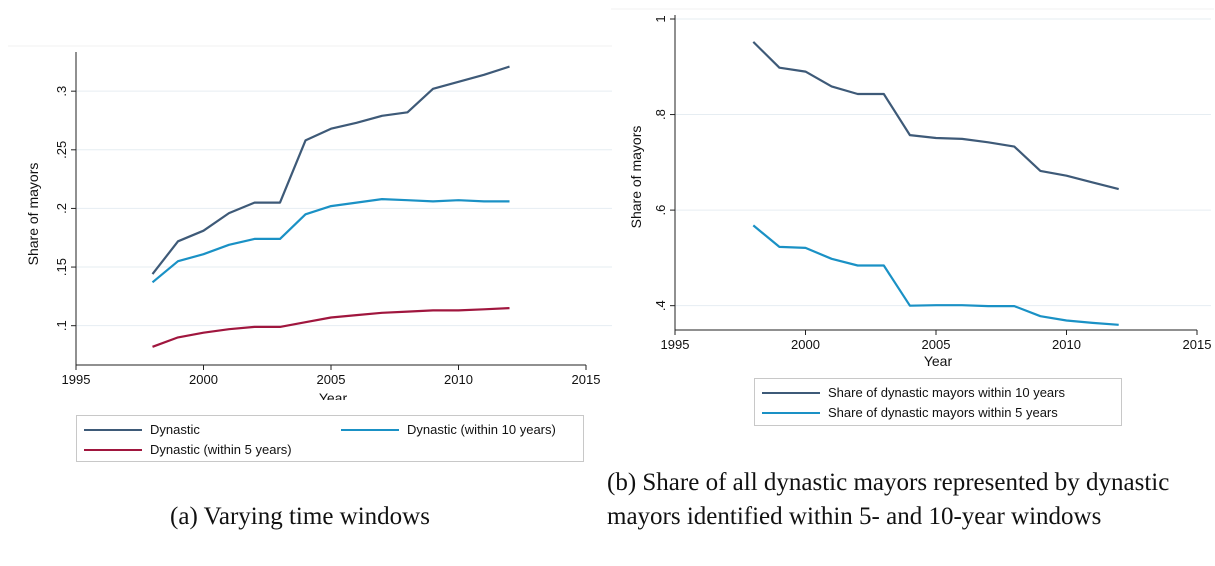 The height and width of the screenshot is (566, 1215). What do you see at coordinates (660, 18) in the screenshot?
I see `b-y-tick-label: 1` at bounding box center [660, 18].